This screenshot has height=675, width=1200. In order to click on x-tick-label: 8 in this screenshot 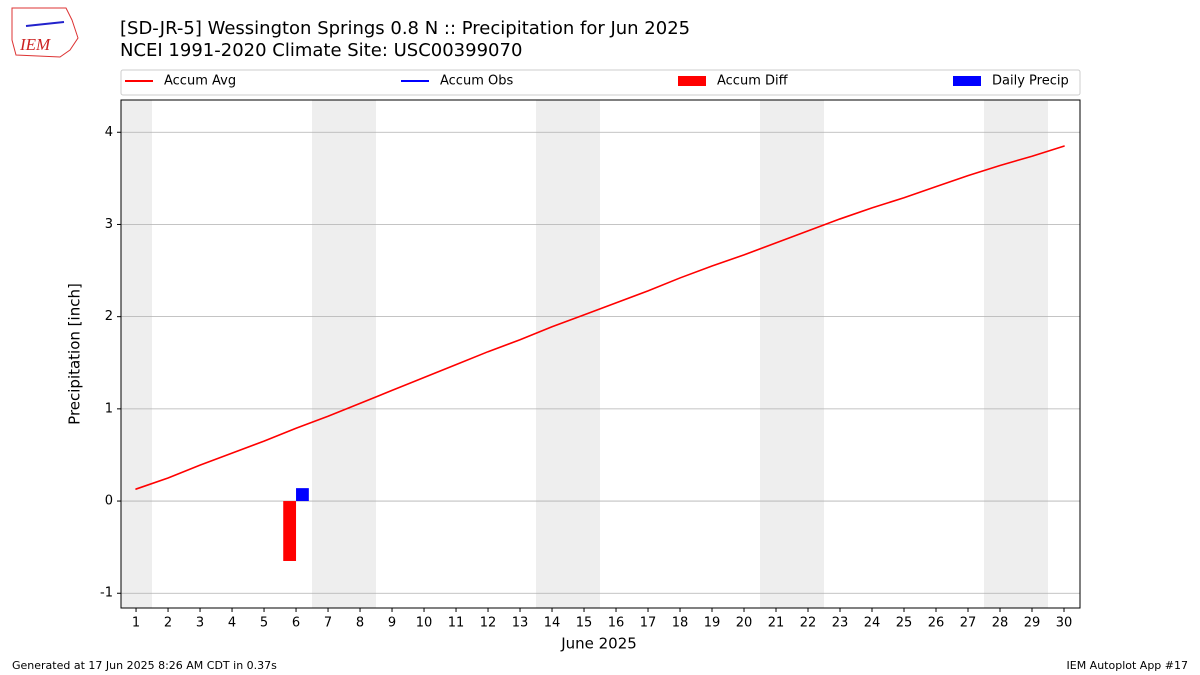, I will do `click(360, 623)`.